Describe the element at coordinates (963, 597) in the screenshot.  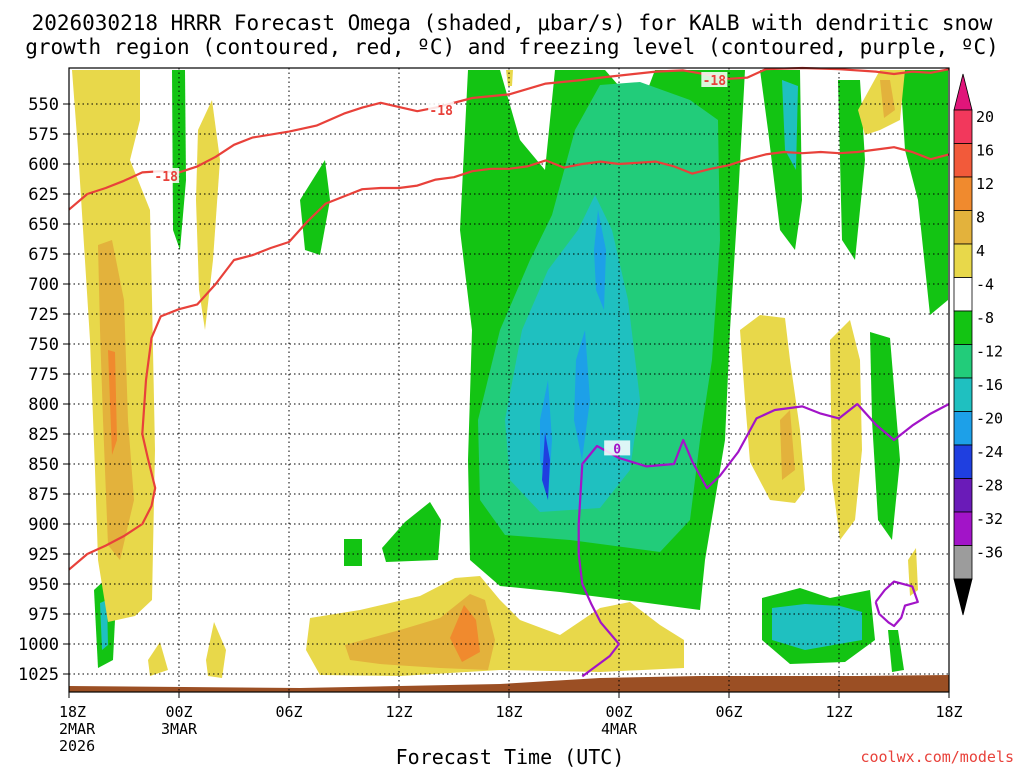
I see `colorbar-bottom-triangle` at that location.